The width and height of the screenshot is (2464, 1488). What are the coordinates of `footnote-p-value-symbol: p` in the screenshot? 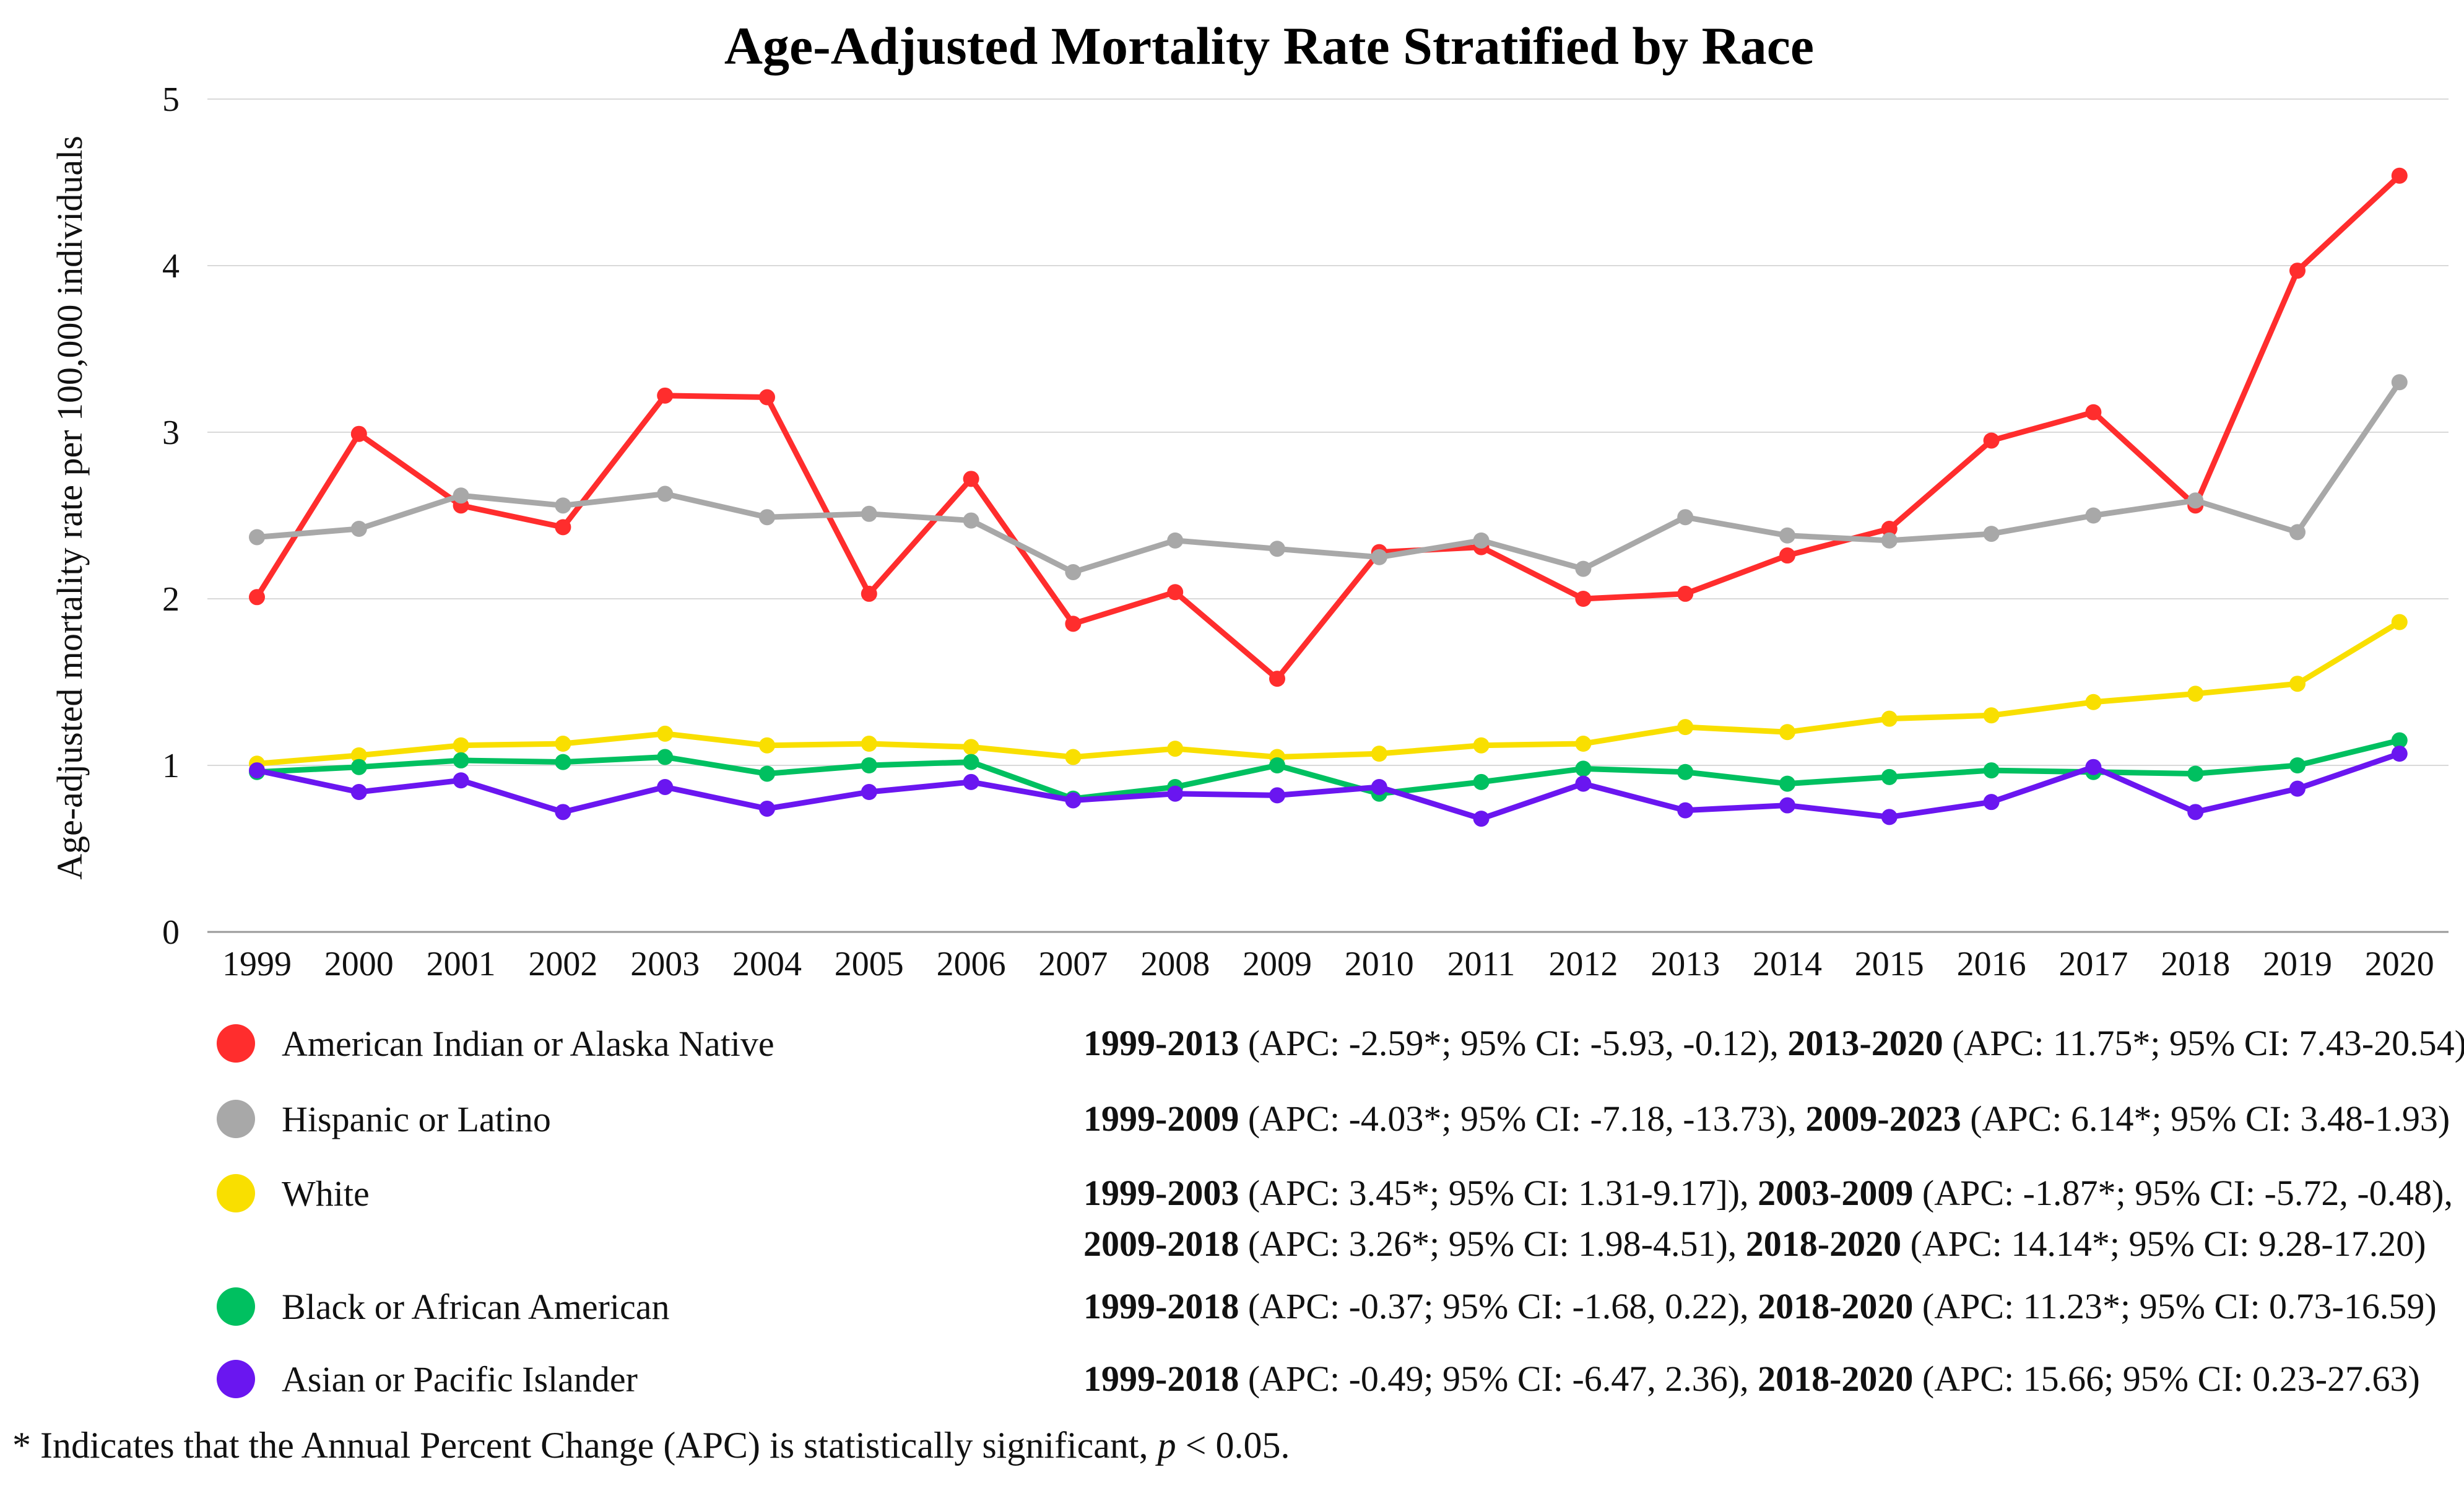 It's located at (1166, 1445).